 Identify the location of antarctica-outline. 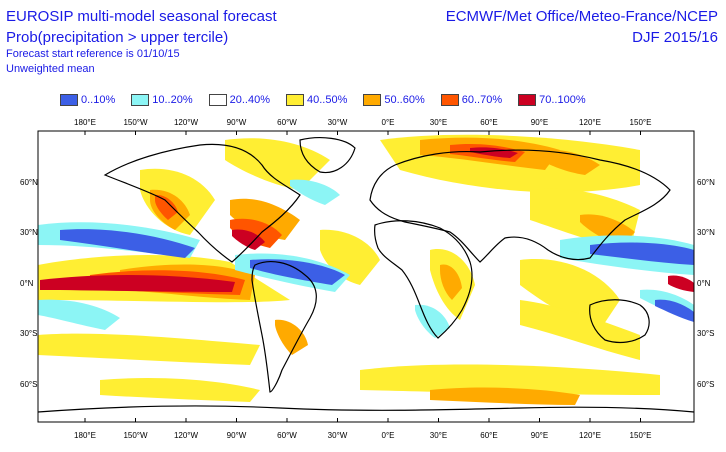
(366, 409).